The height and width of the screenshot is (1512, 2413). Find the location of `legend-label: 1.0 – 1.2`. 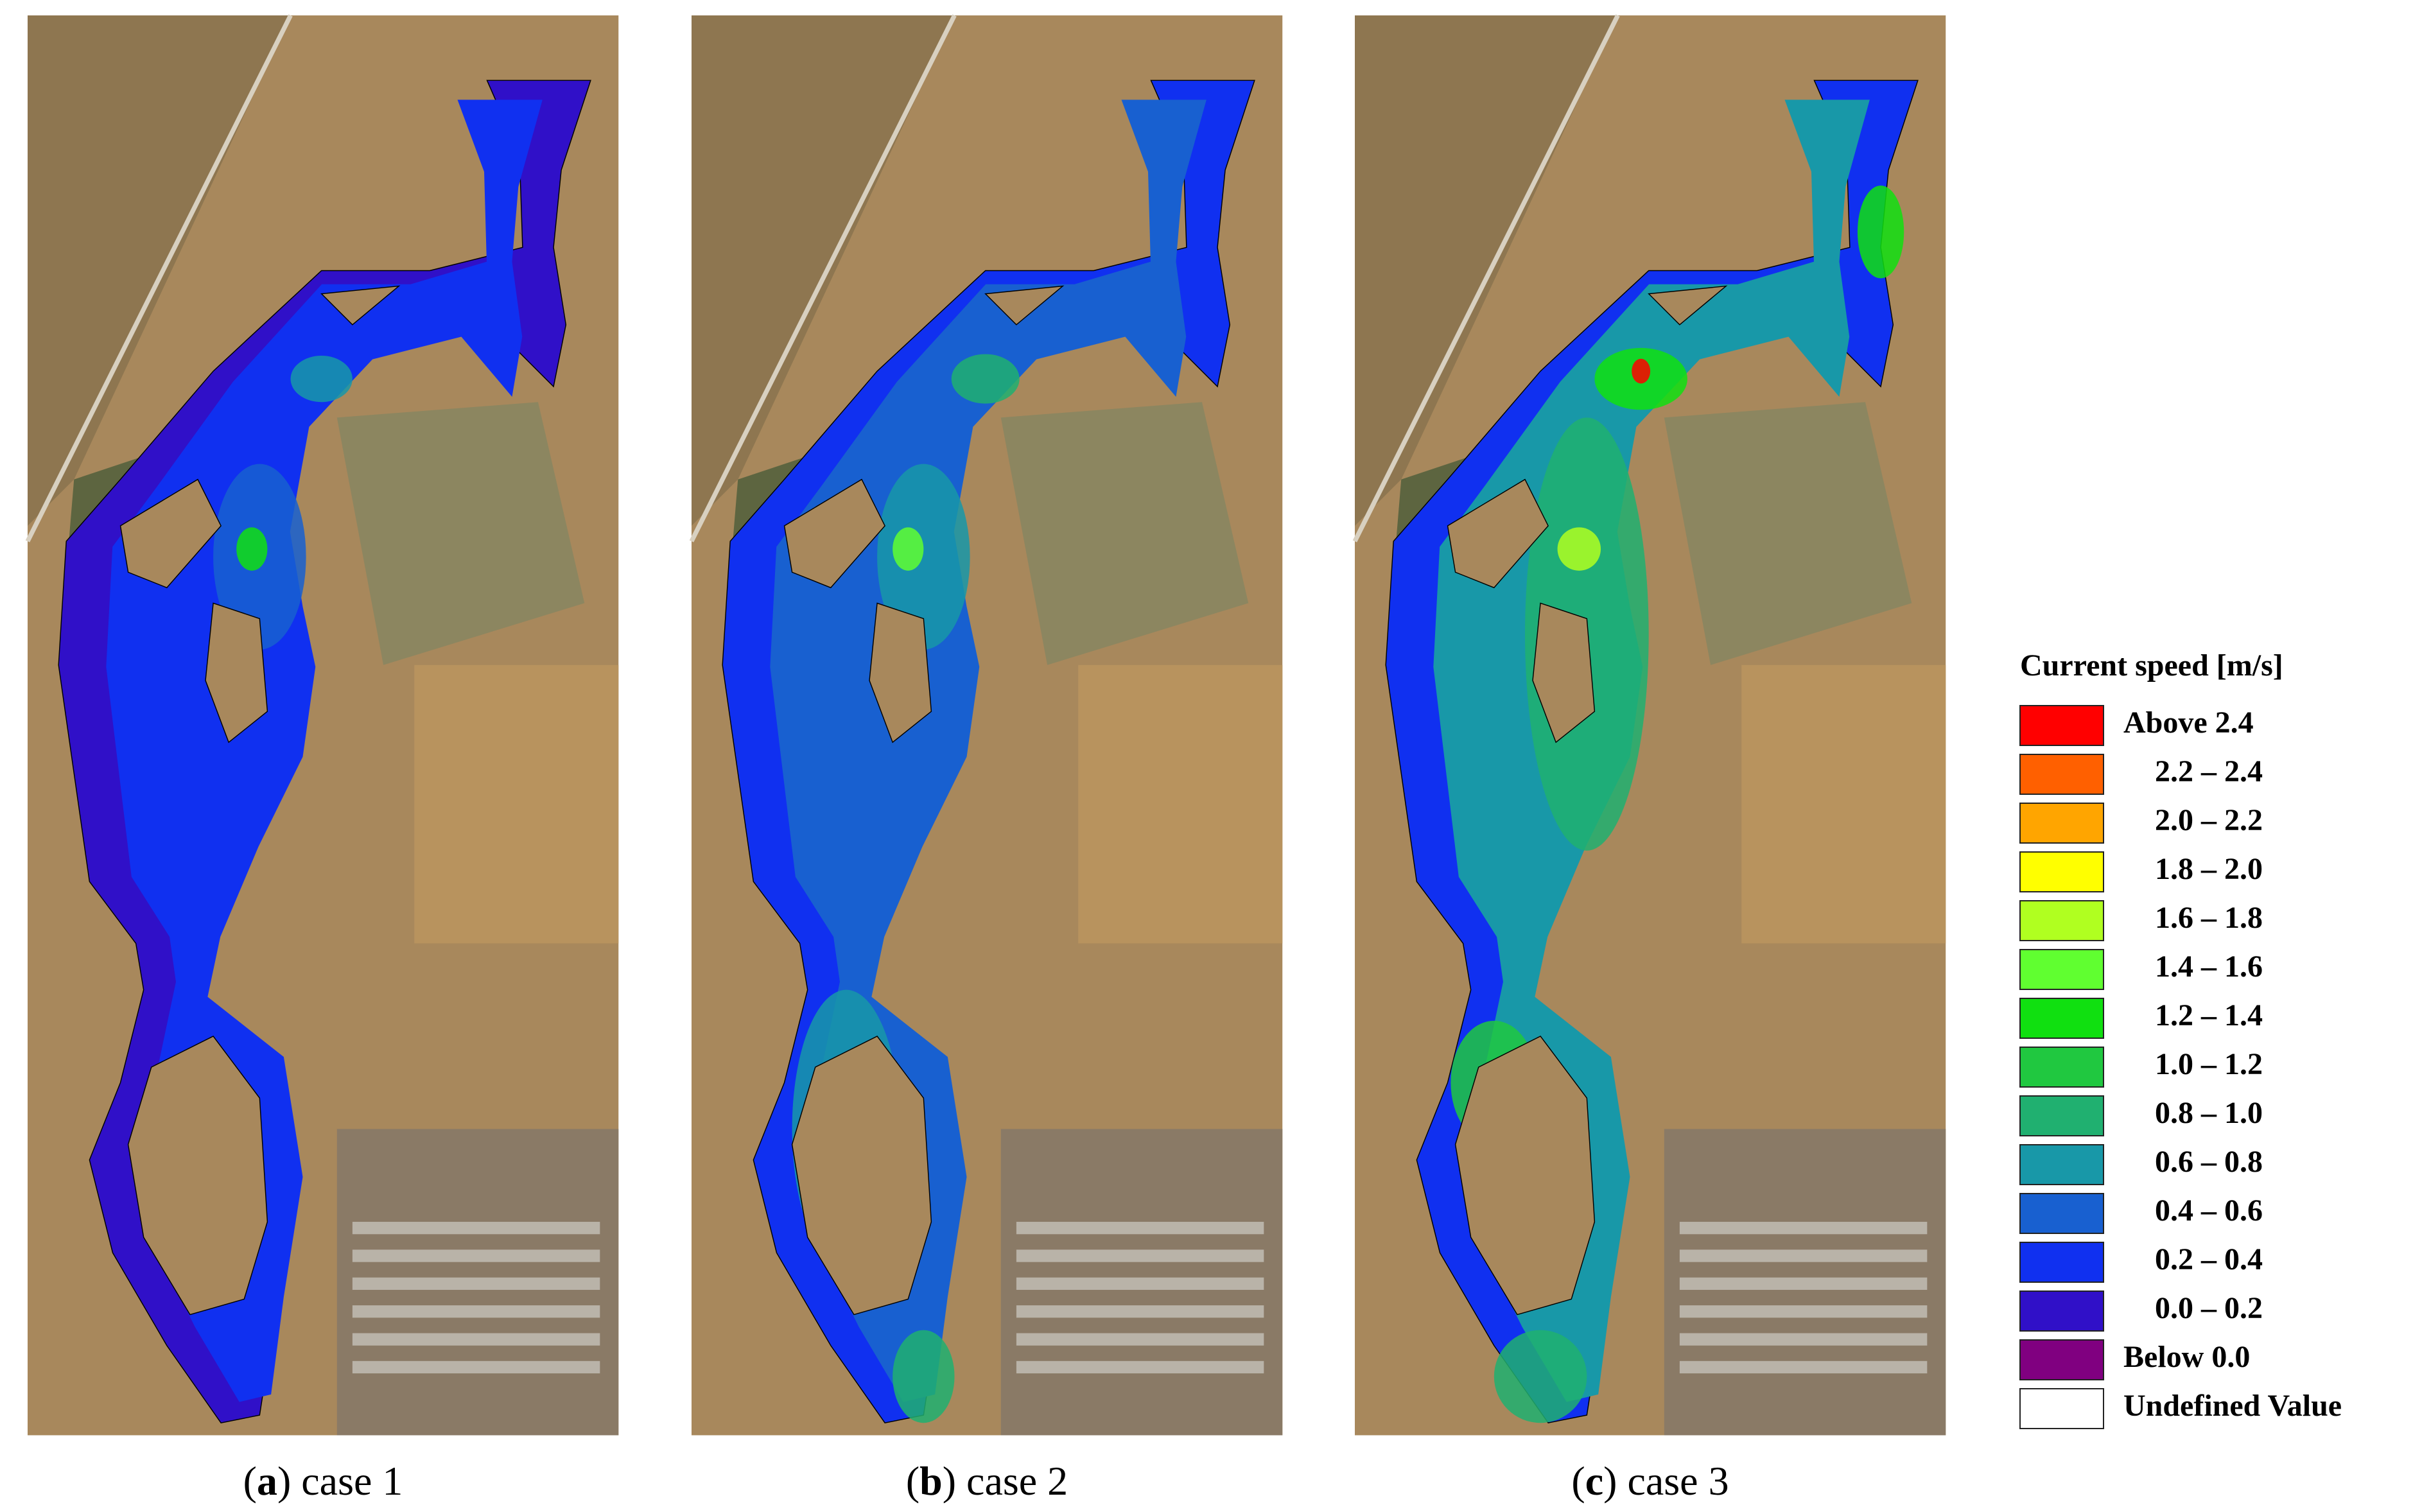

legend-label: 1.0 – 1.2 is located at coordinates (2209, 1064).